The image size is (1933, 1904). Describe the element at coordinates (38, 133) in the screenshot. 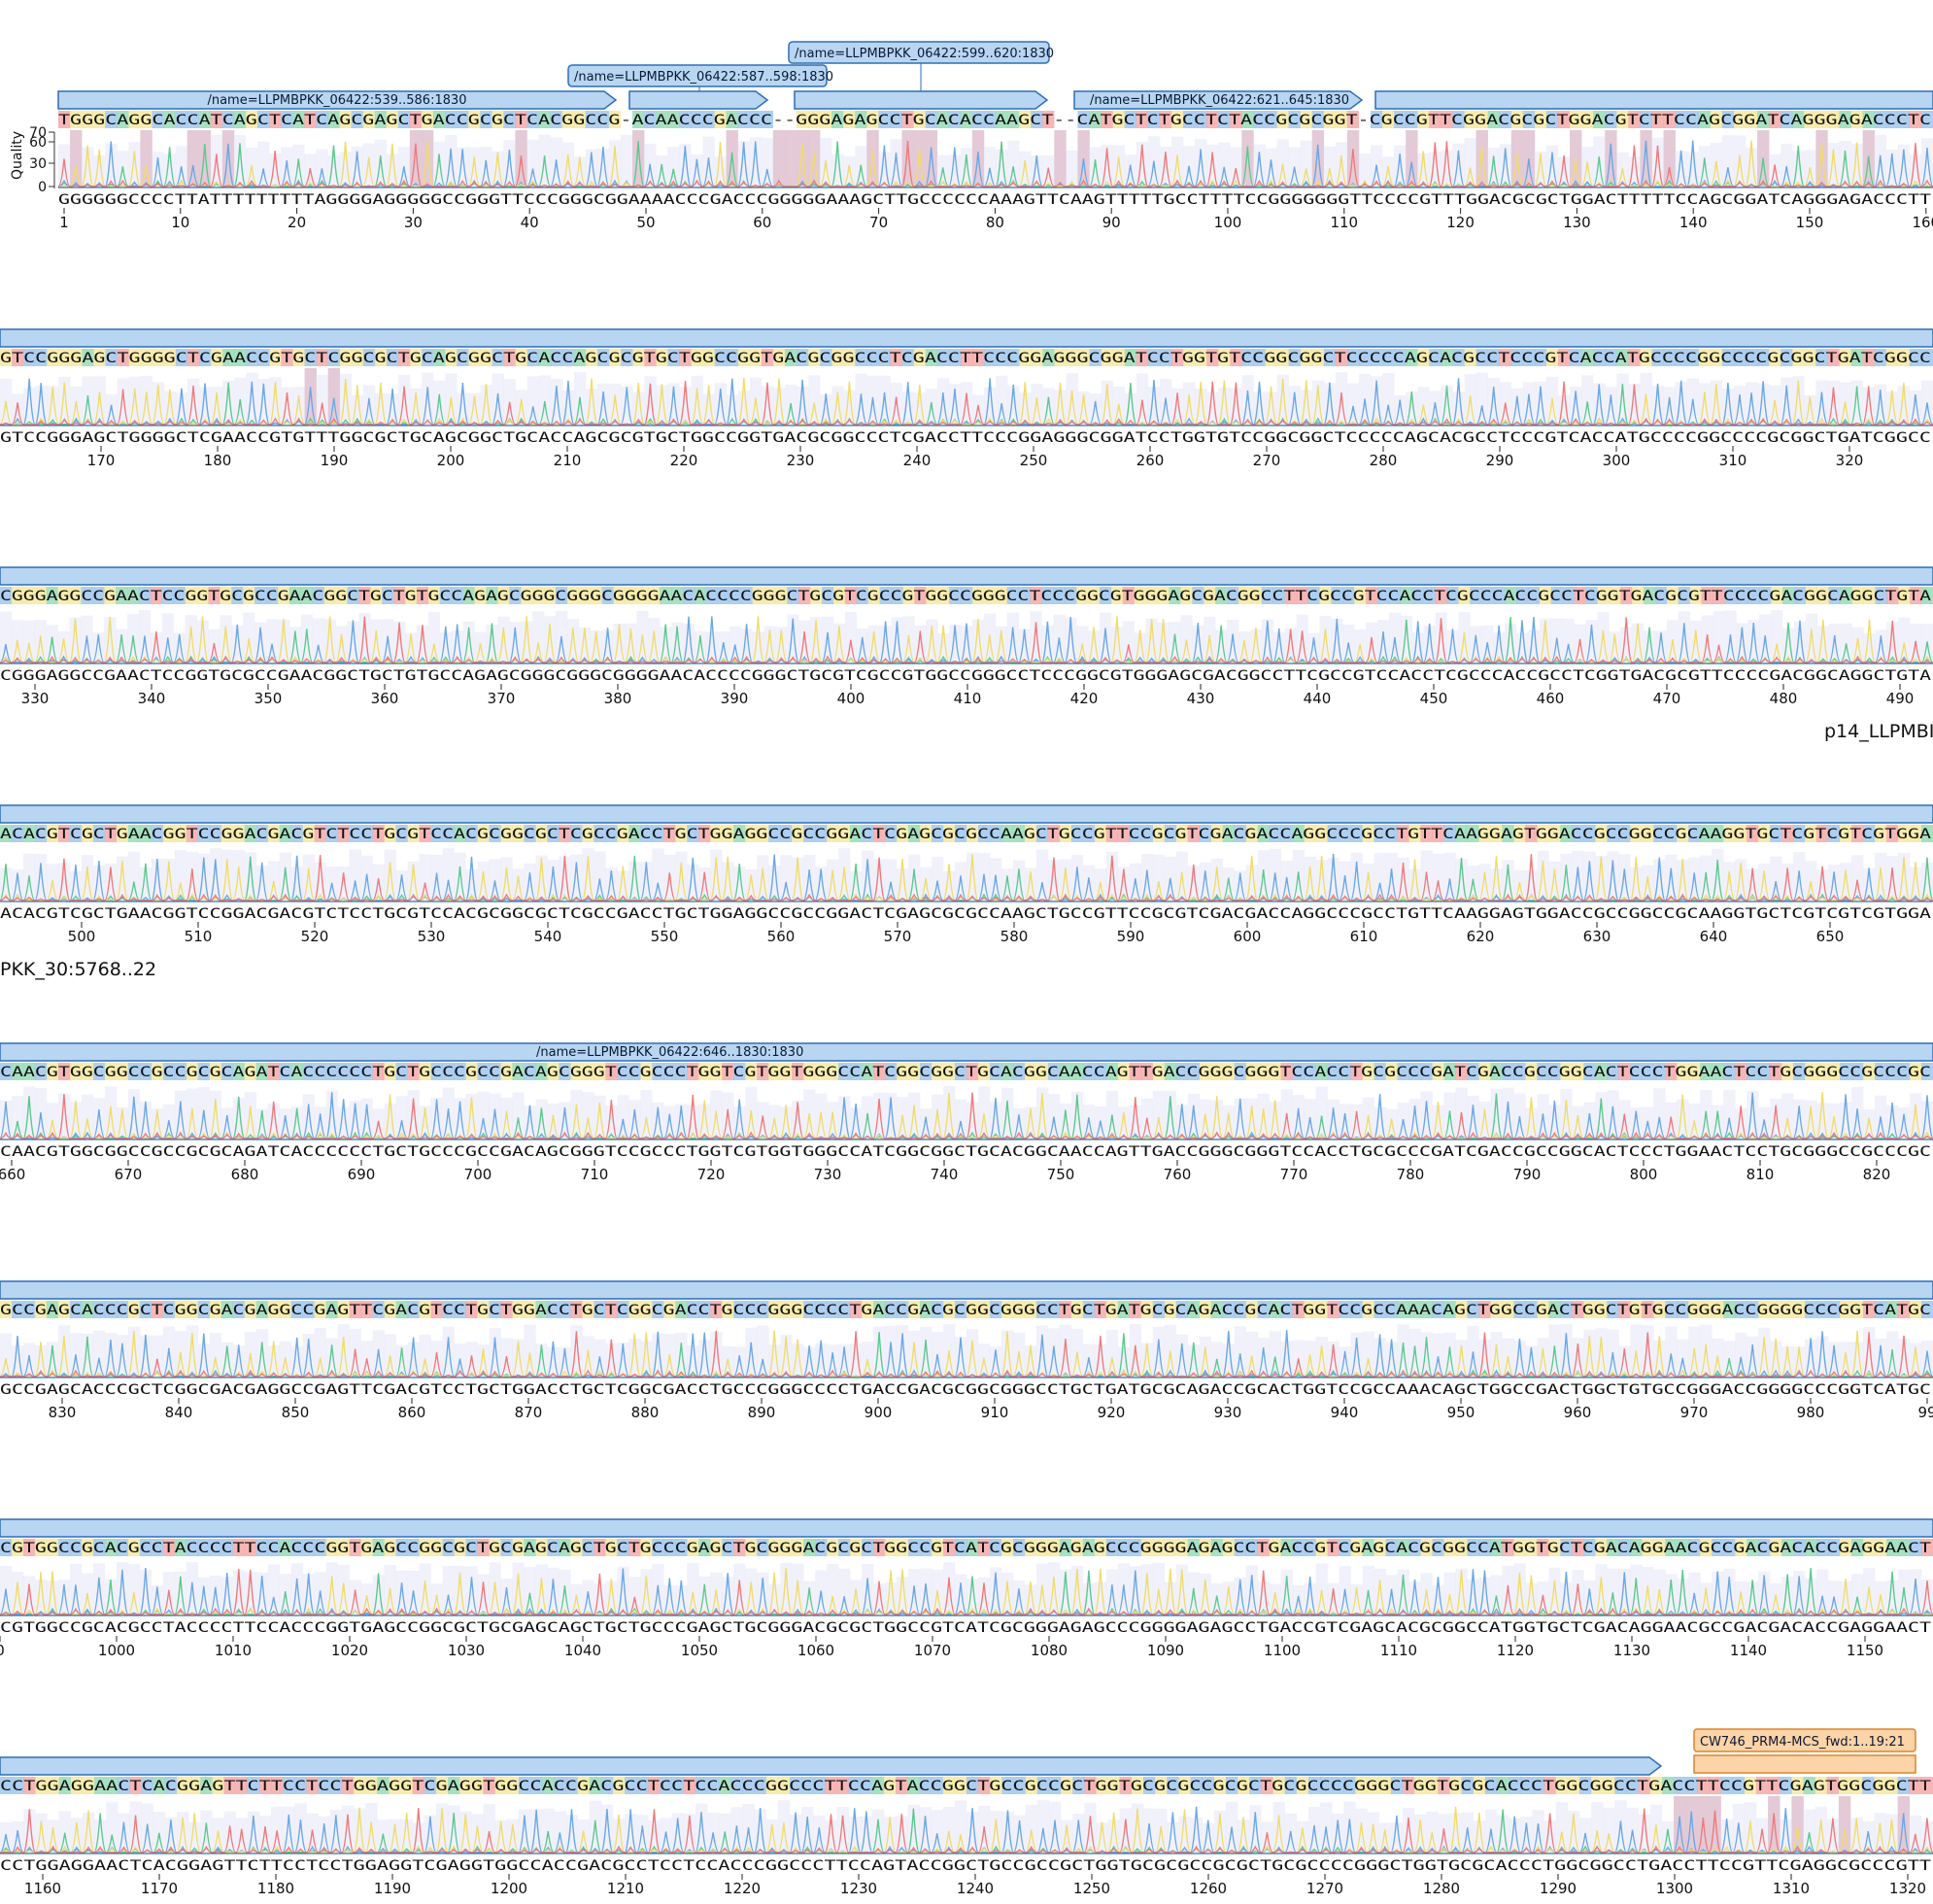

I see `quality-tick-label: 70` at that location.